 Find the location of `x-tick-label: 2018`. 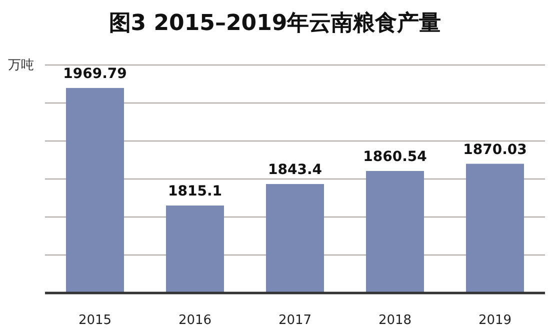

x-tick-label: 2018 is located at coordinates (395, 320).